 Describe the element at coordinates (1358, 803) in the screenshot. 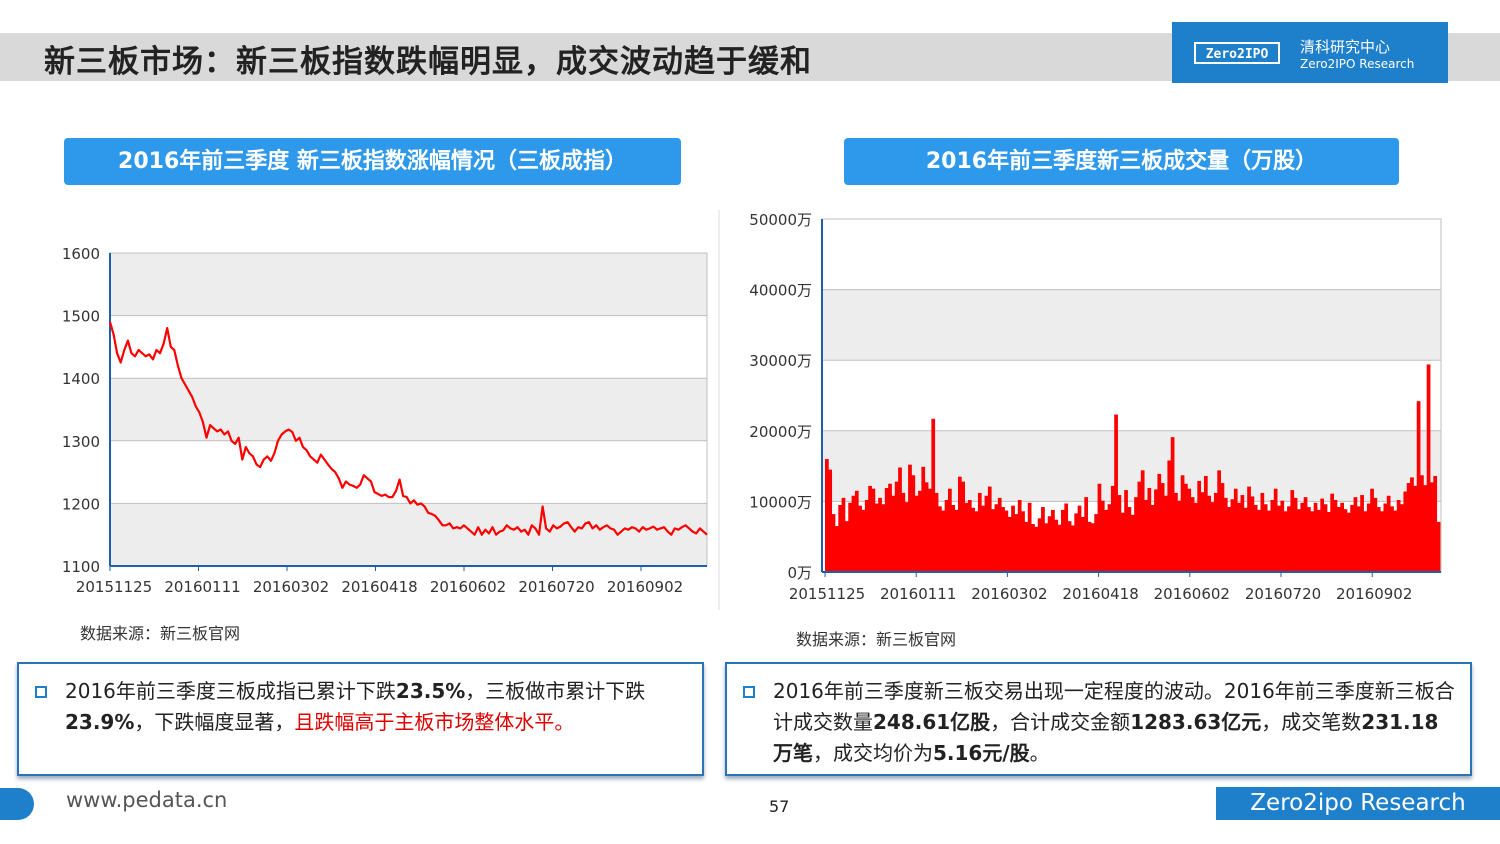

I see `footer-brand: Zero2ipo Research` at that location.